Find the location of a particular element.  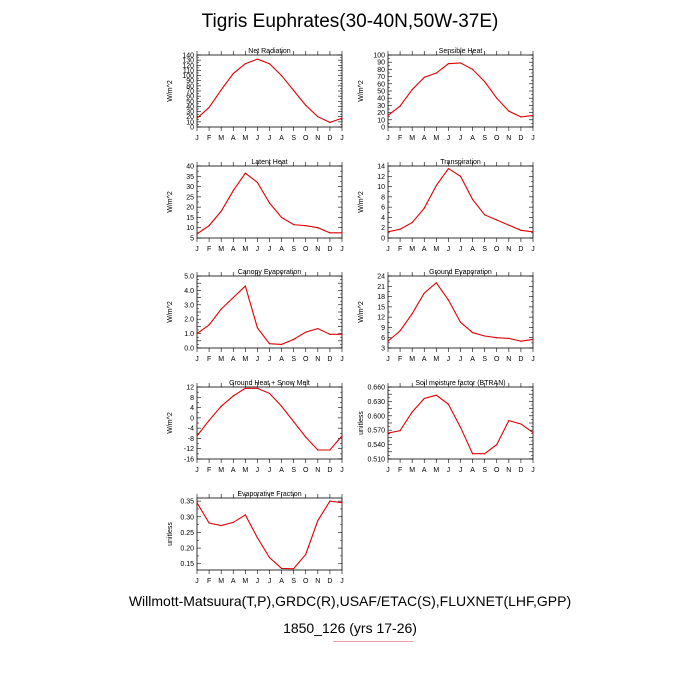

y-tick-label: 90 is located at coordinates (190, 81).